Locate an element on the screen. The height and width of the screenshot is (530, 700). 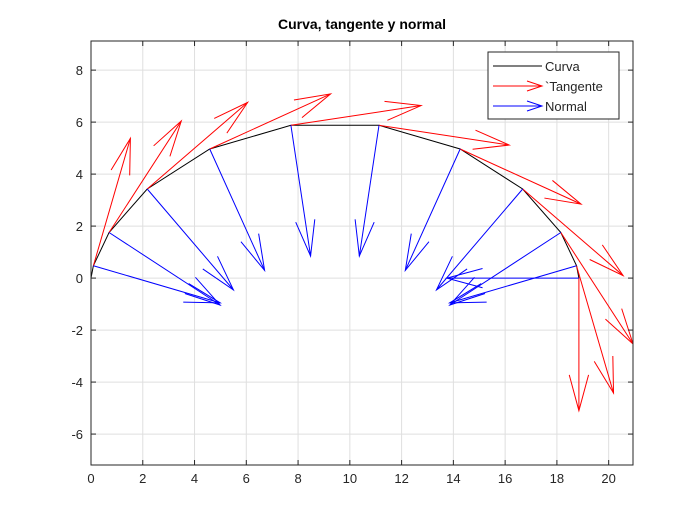
y-tick-label: 2 is located at coordinates (79, 226).